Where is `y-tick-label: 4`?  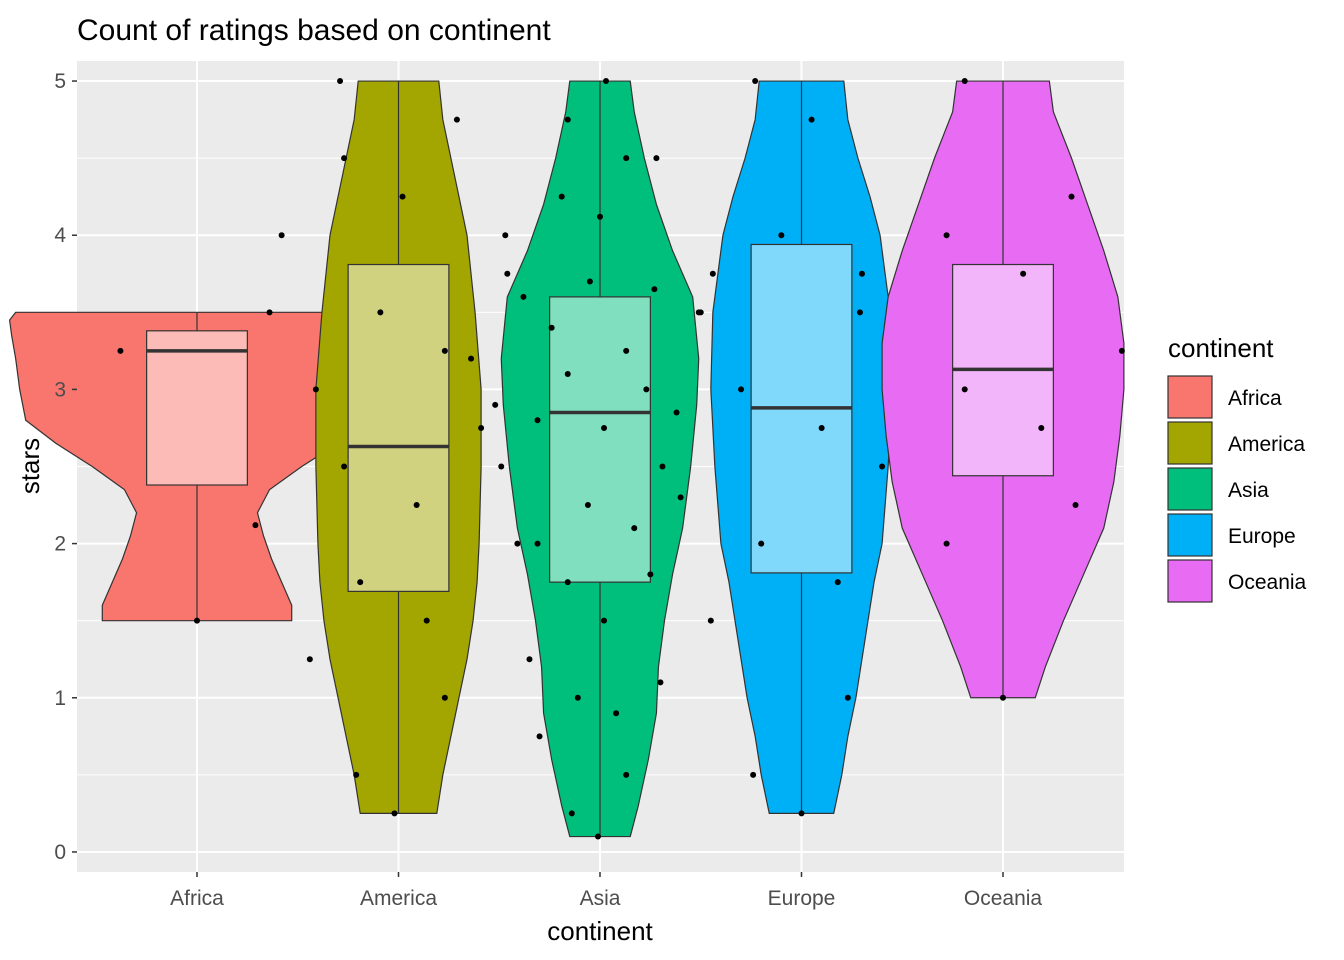
y-tick-label: 4 is located at coordinates (60, 235).